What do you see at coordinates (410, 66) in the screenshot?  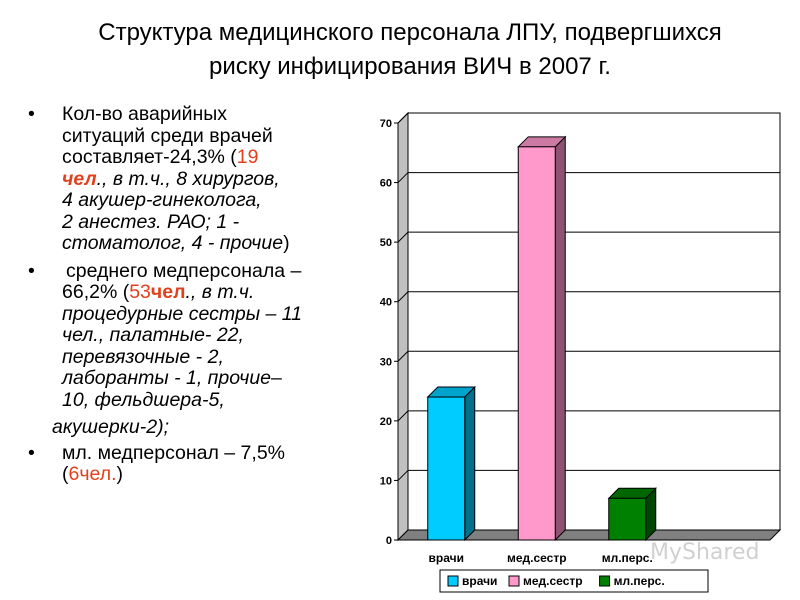 I see `title-line-2: риску инфицирования ВИЧ в 2007 г.` at bounding box center [410, 66].